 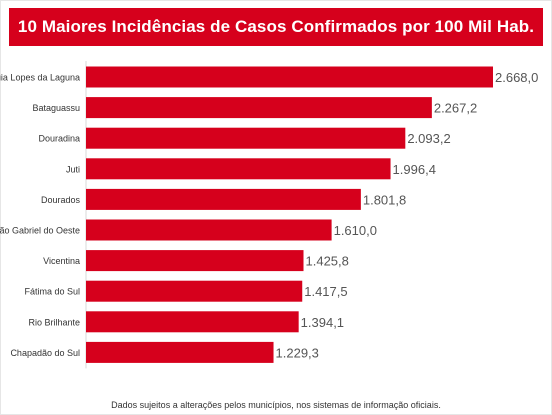 What do you see at coordinates (54, 322) in the screenshot?
I see `category-label: Rio Brilhante` at bounding box center [54, 322].